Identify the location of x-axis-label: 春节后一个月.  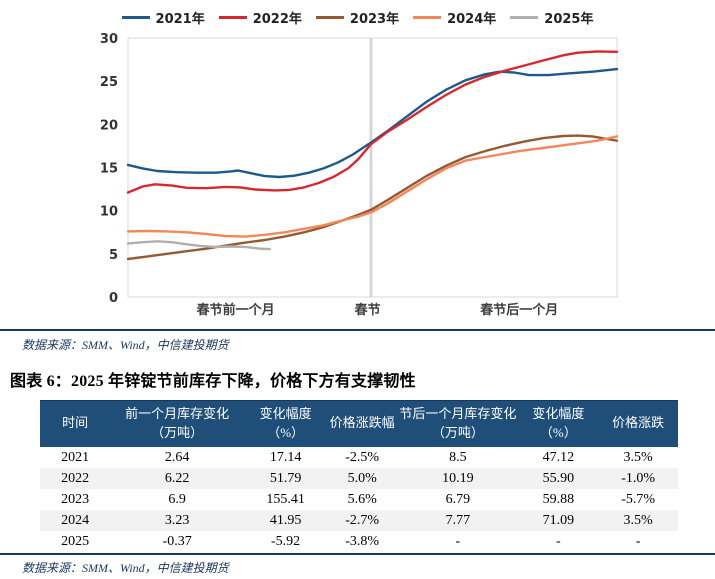
(518, 310).